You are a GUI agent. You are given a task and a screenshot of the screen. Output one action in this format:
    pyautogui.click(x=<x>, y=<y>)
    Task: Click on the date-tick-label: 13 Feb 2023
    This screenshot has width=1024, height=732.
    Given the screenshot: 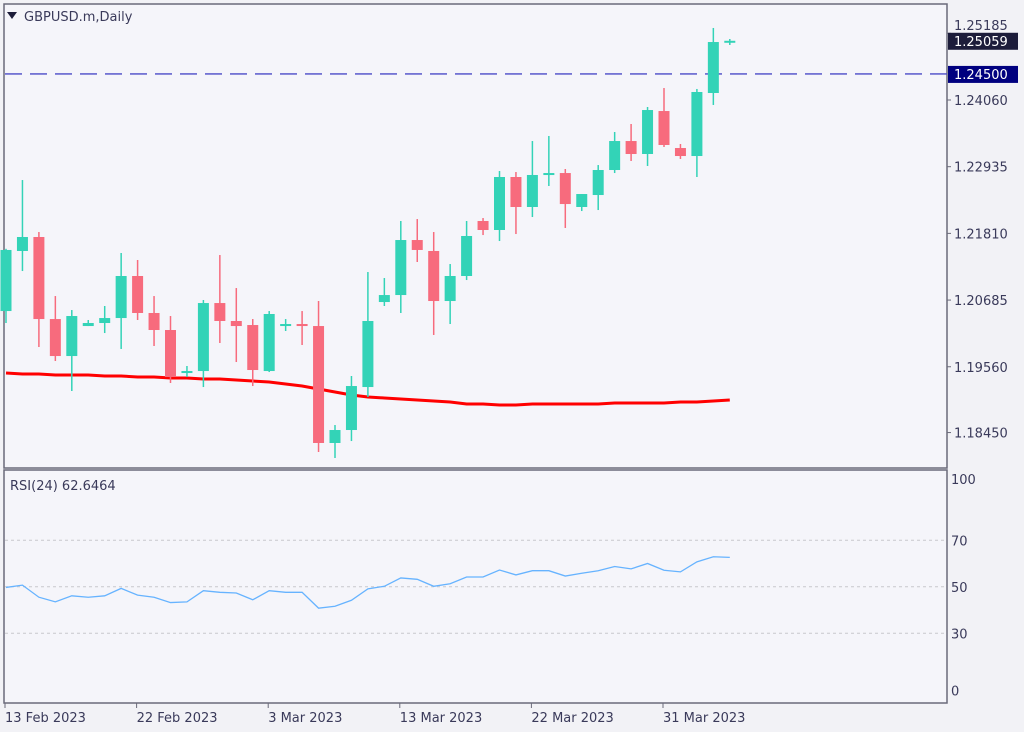 What is the action you would take?
    pyautogui.click(x=45, y=718)
    